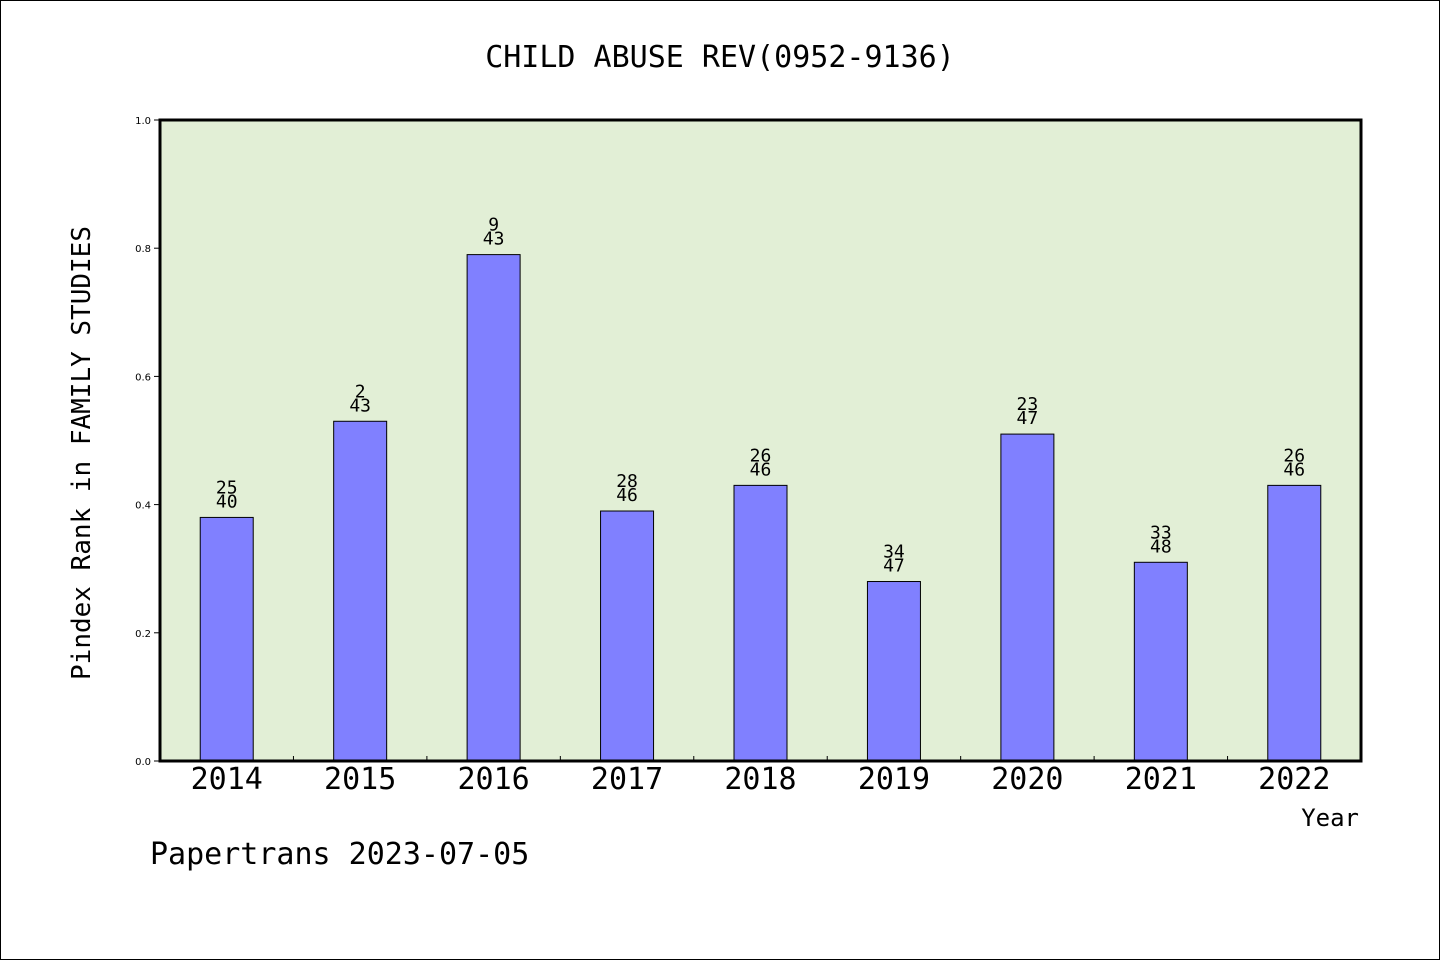  Describe the element at coordinates (493, 779) in the screenshot. I see `x-tick-label: 2016` at that location.